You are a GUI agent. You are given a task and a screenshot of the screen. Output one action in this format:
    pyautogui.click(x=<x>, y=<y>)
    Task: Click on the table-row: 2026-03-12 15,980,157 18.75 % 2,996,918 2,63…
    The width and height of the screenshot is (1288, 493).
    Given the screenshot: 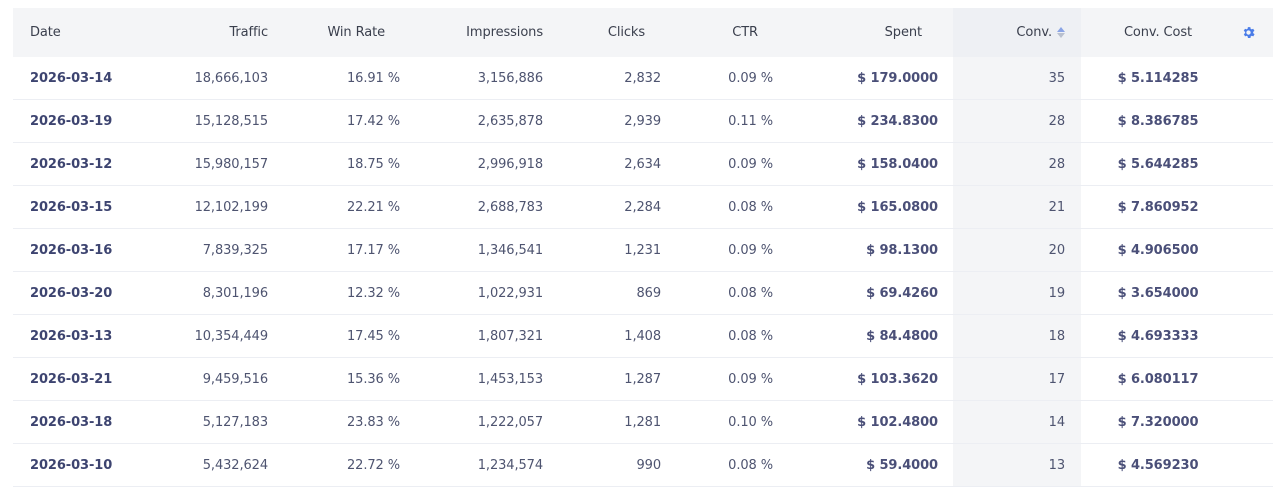 What is the action you would take?
    pyautogui.click(x=643, y=164)
    